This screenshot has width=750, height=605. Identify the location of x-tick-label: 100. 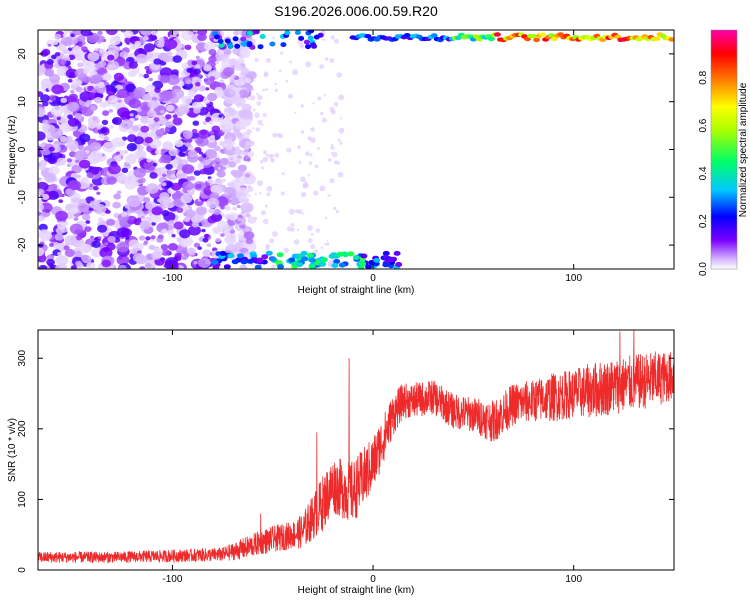
(573, 579).